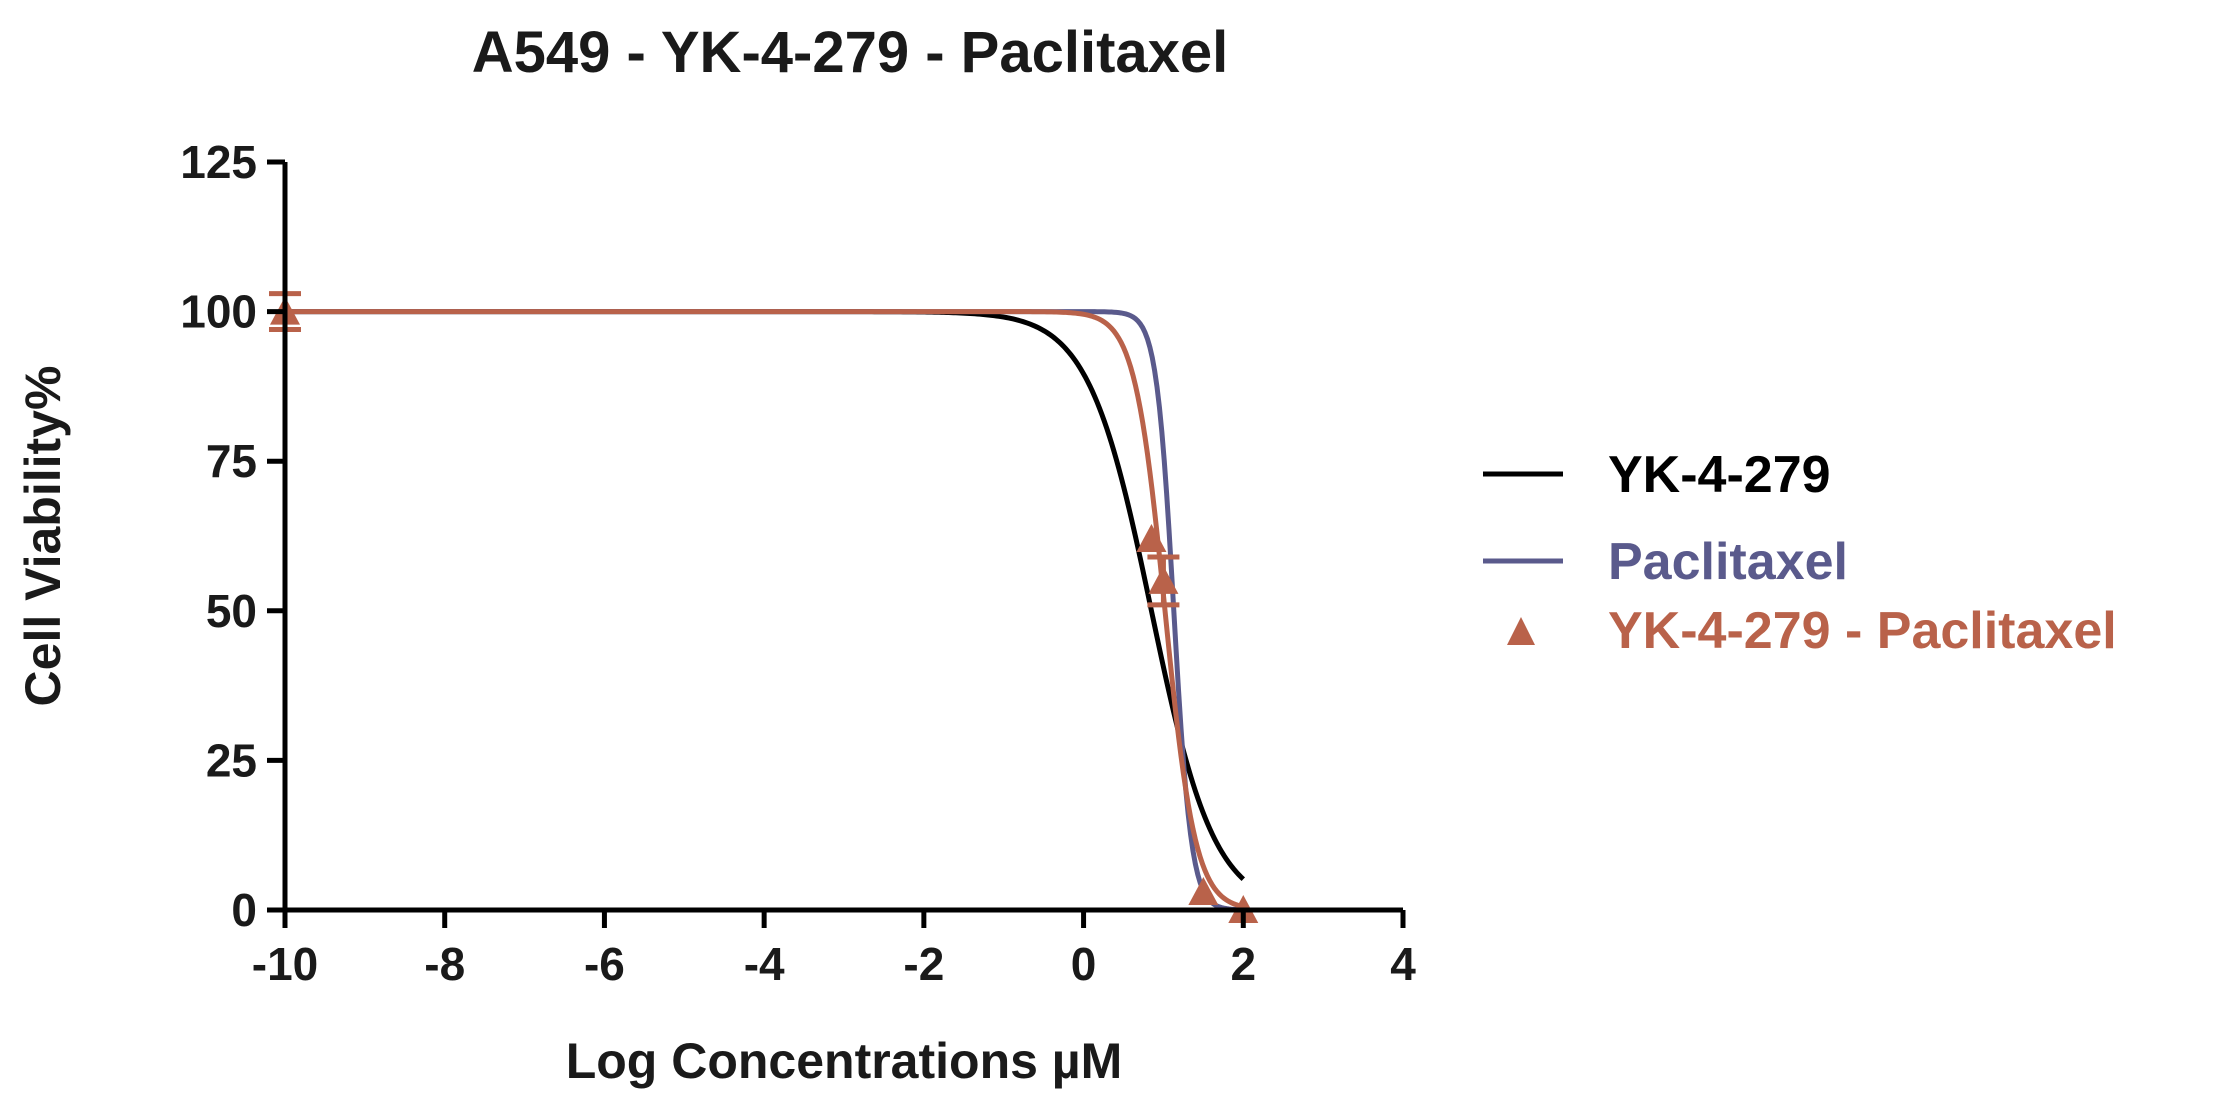  Describe the element at coordinates (1403, 964) in the screenshot. I see `x-tick-label: 4` at that location.